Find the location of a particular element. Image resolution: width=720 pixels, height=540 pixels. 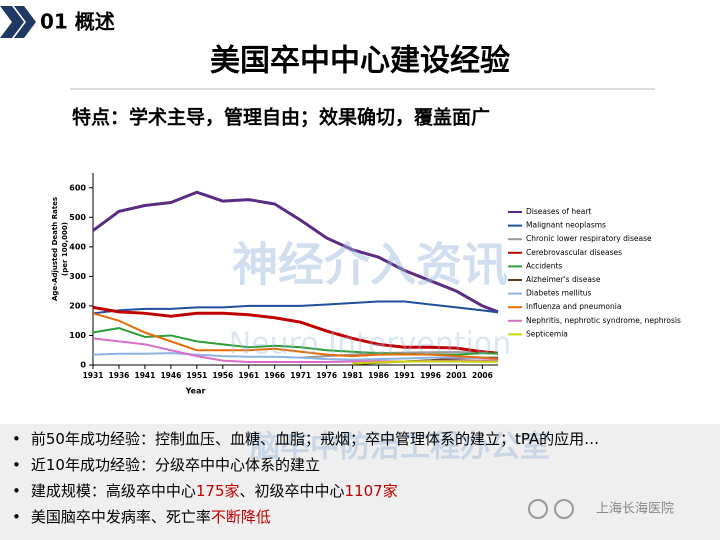

x-tick-label: 2001 is located at coordinates (456, 375).